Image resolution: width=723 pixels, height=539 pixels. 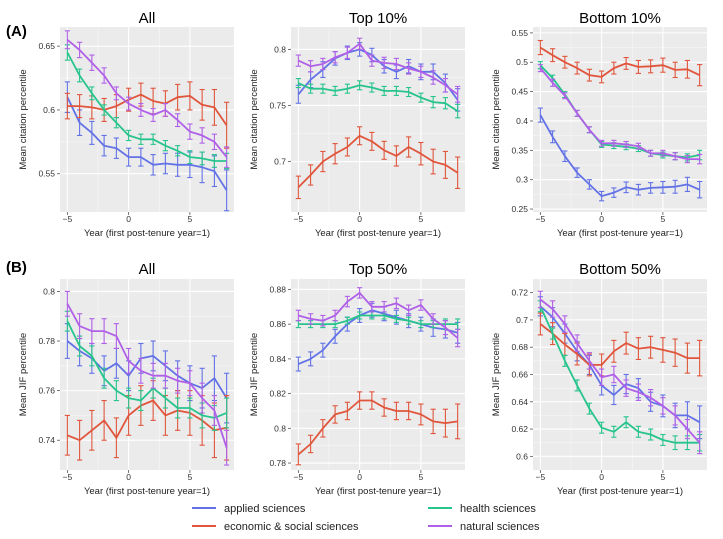 I want to click on y-tick-label: 0.8, so click(x=280, y=428).